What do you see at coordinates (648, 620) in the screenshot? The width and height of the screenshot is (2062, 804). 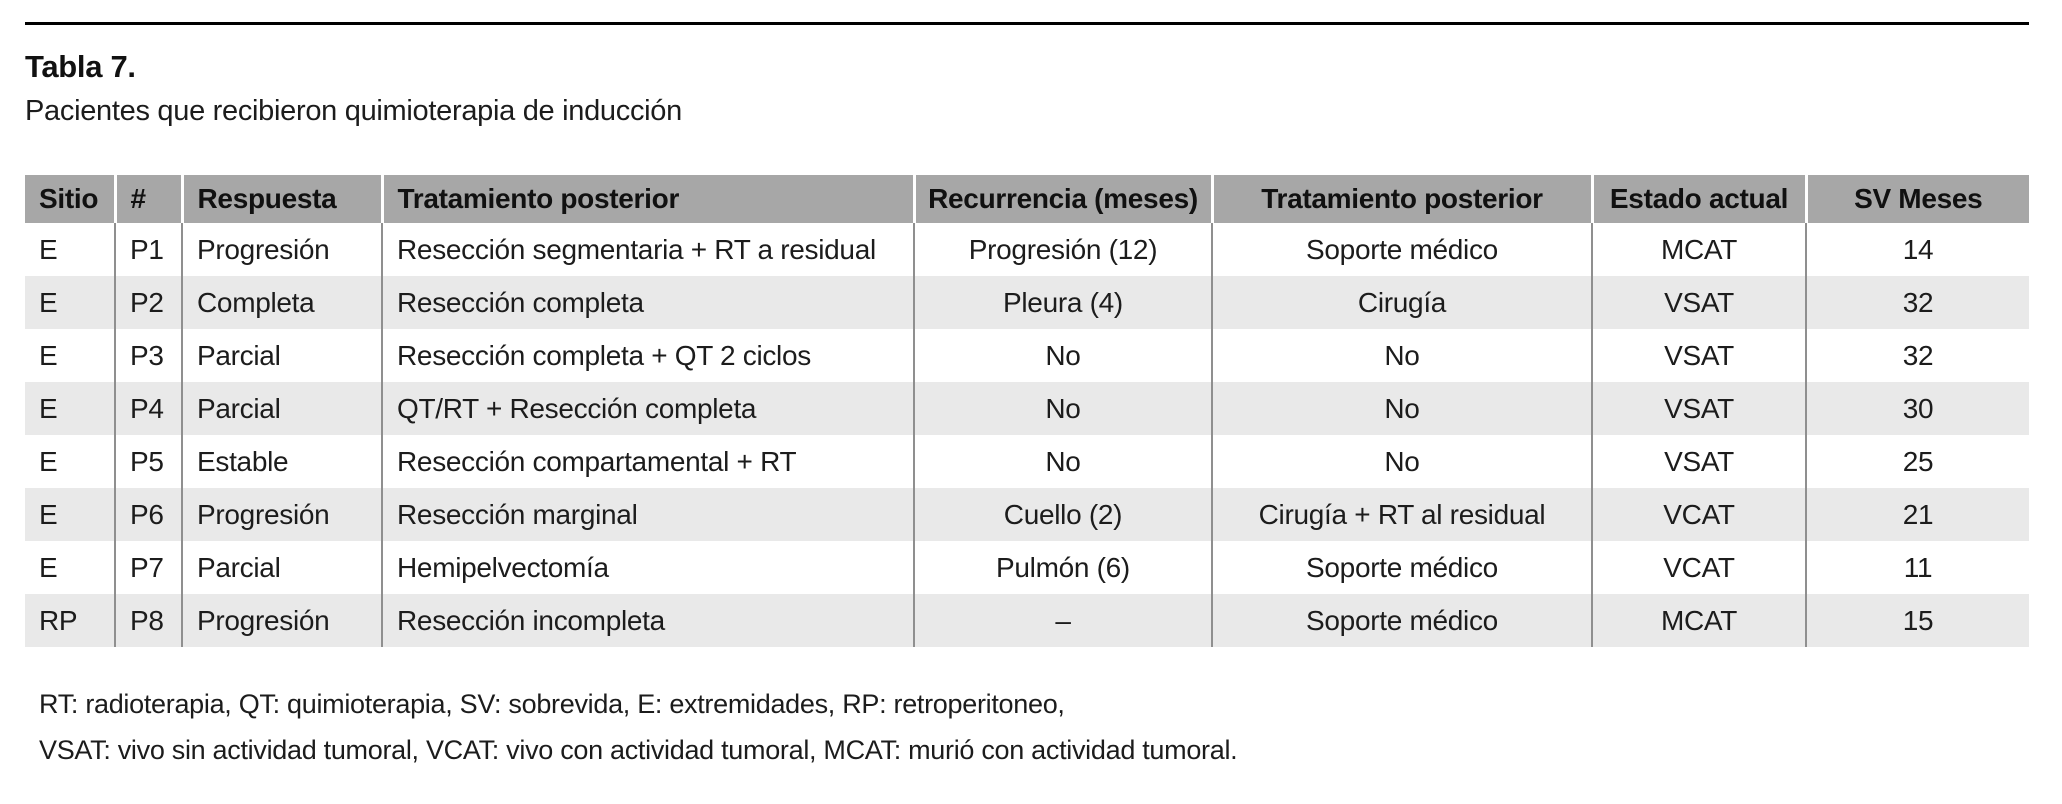 I see `table-cell: Resección incompleta` at bounding box center [648, 620].